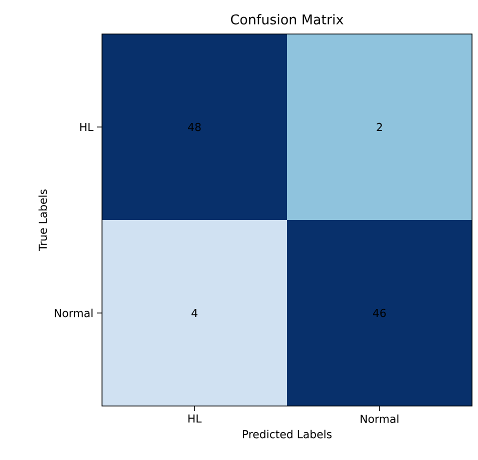  I want to click on data-label: 46, so click(379, 313).